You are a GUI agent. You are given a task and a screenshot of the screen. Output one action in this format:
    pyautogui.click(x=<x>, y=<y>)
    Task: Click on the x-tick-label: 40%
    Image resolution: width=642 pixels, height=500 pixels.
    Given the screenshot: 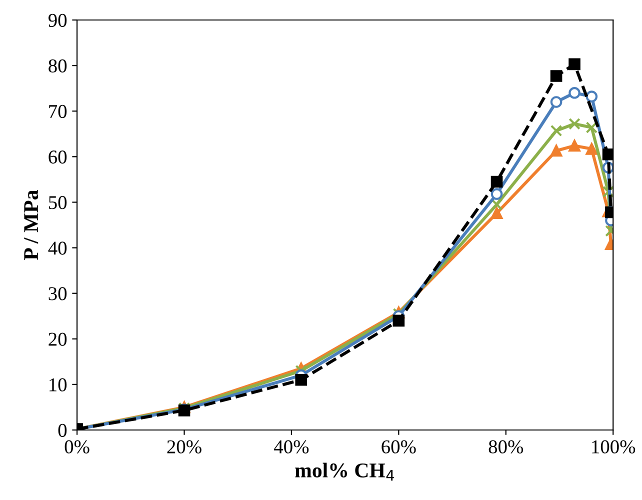 What is the action you would take?
    pyautogui.click(x=291, y=447)
    